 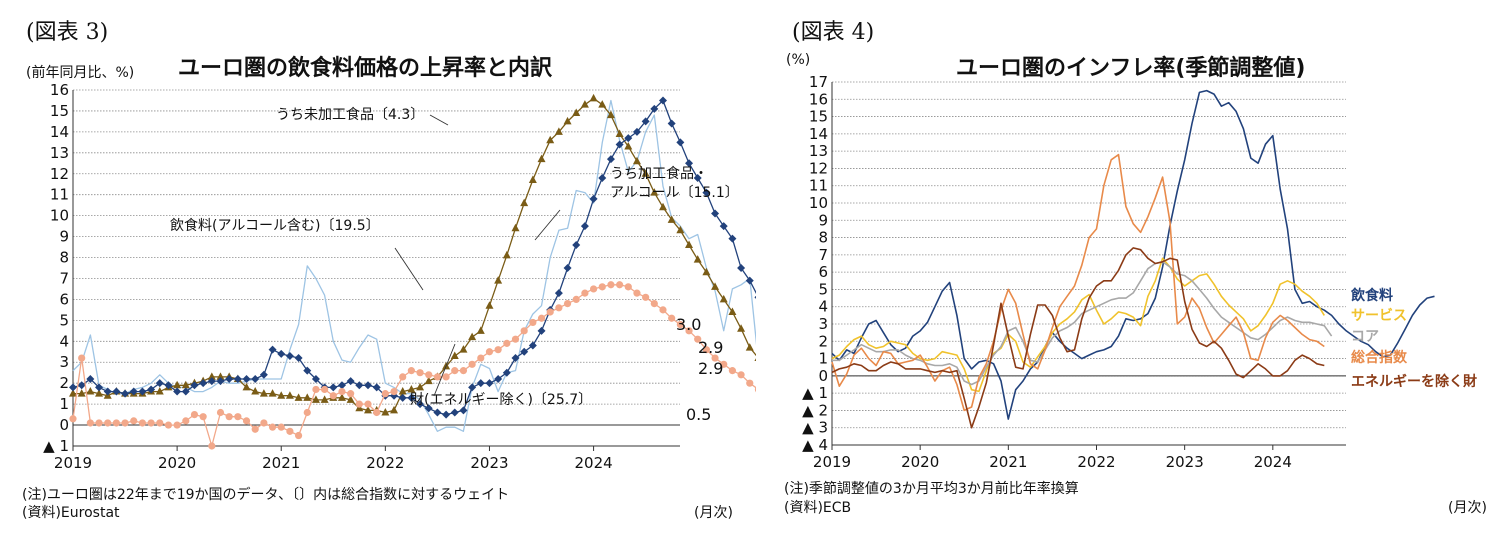 I want to click on chart-source: (資料)ECB, so click(x=818, y=508).